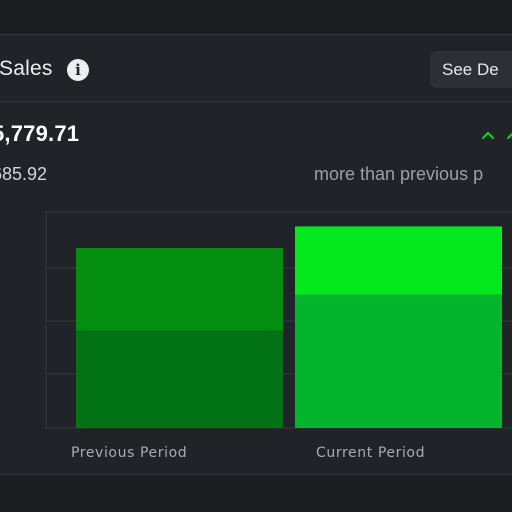 Image resolution: width=512 pixels, height=512 pixels. Describe the element at coordinates (24, 174) in the screenshot. I see `previous-period-value: 685.92` at that location.